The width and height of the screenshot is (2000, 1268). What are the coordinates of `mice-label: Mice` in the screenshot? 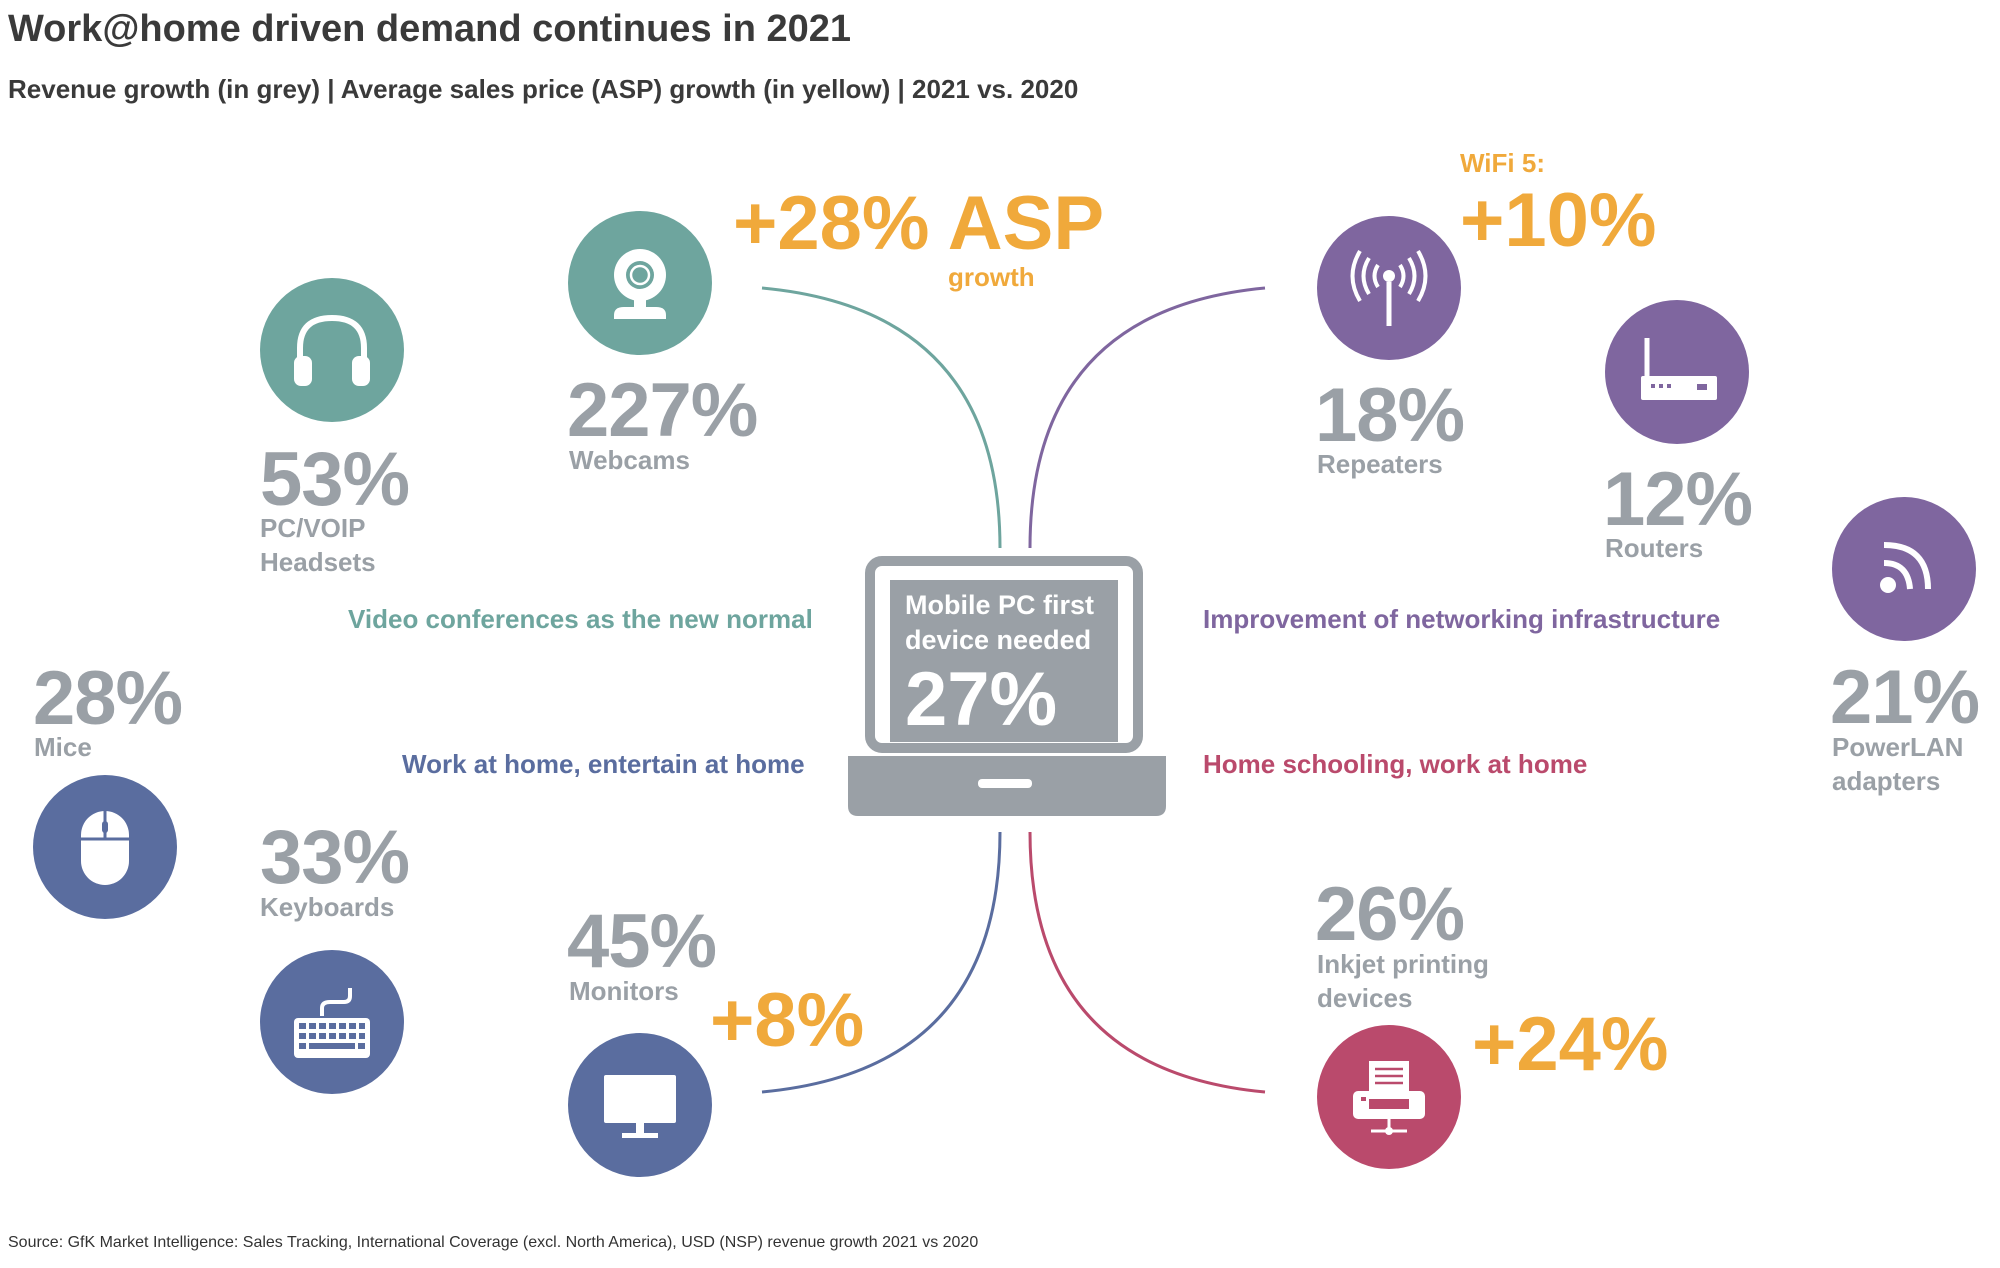 It's located at (63, 747).